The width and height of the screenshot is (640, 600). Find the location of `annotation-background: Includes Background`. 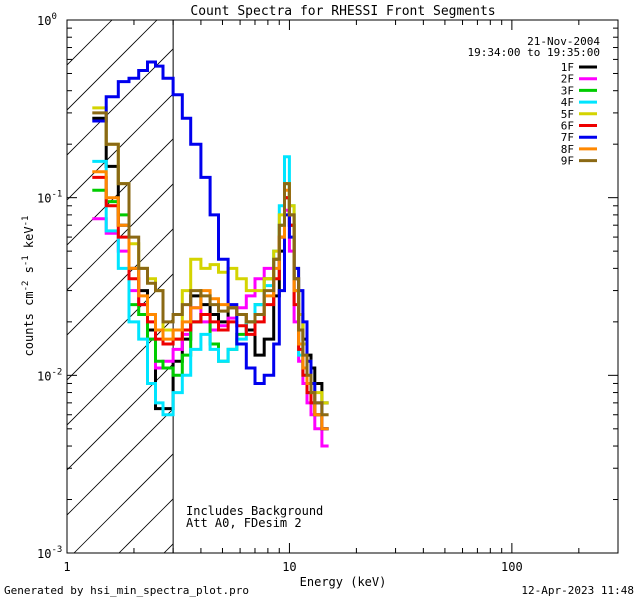

annotation-background: Includes Background is located at coordinates (254, 511).